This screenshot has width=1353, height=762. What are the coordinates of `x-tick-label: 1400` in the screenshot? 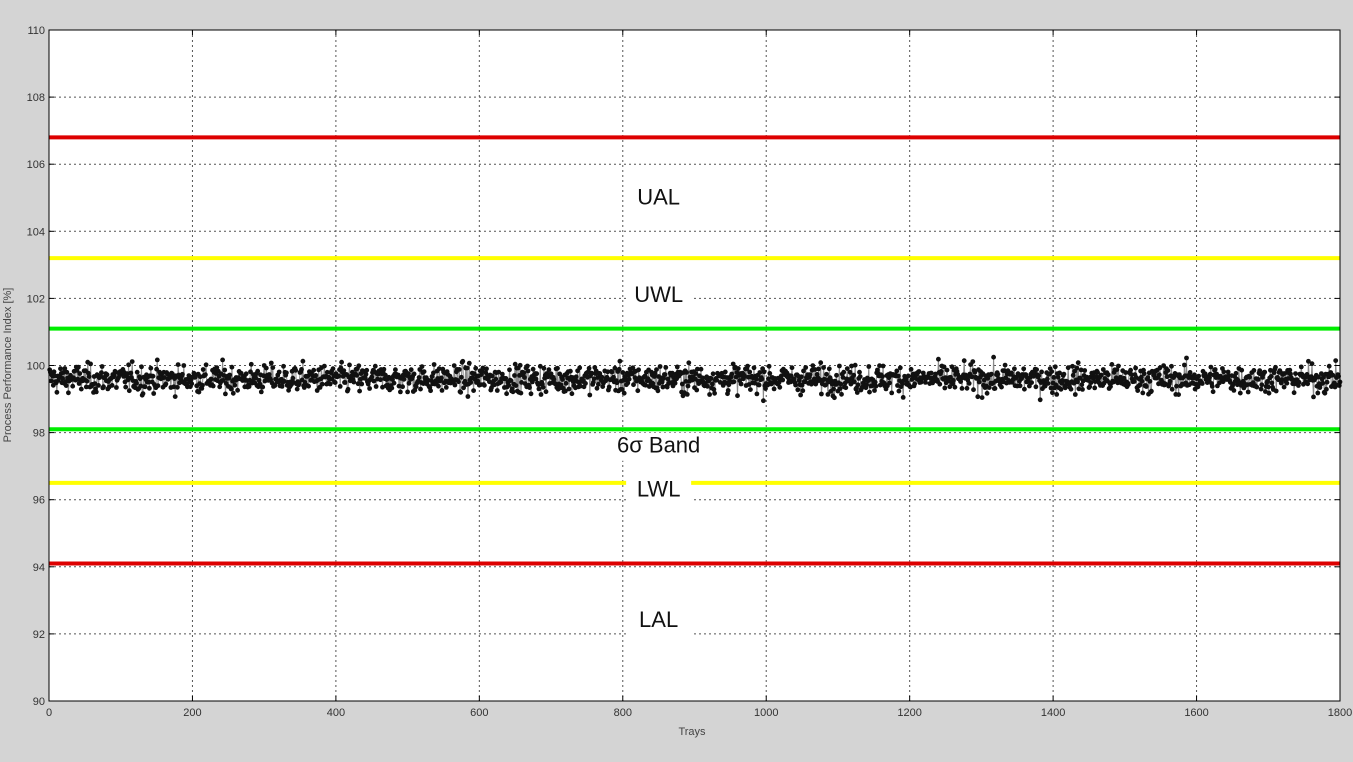 It's located at (1053, 713).